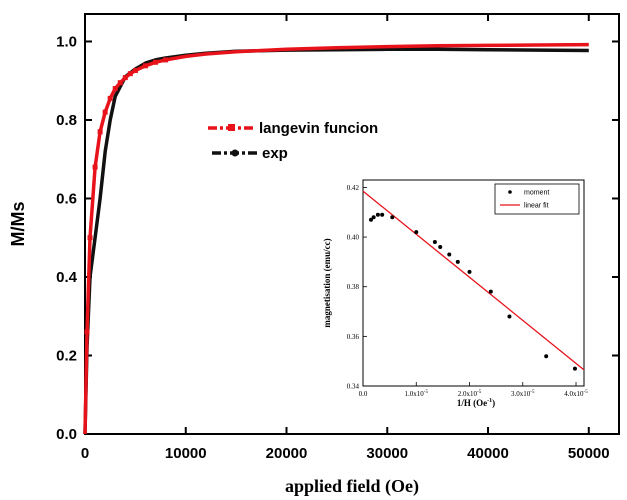  I want to click on legend-label-exp: exp, so click(275, 153).